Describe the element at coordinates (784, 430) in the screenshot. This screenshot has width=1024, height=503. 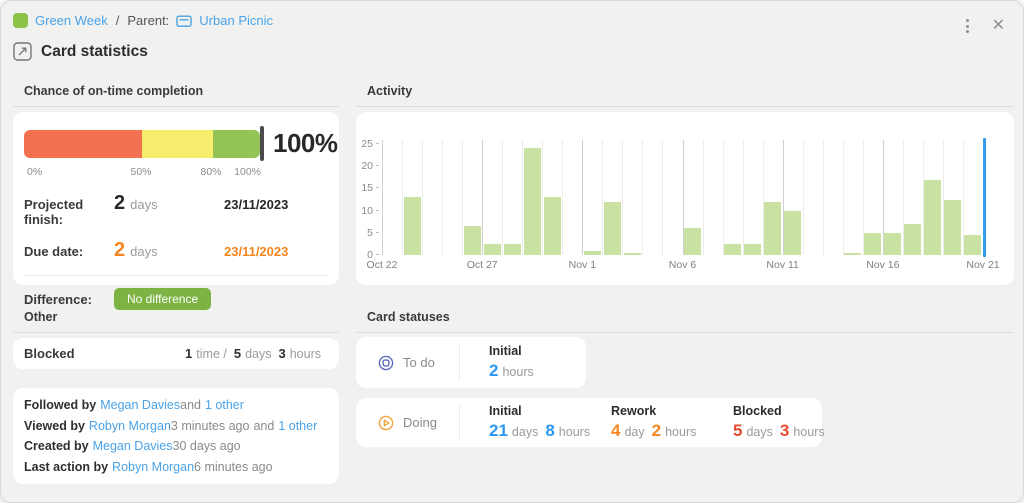
I see `duration-number: 3` at that location.